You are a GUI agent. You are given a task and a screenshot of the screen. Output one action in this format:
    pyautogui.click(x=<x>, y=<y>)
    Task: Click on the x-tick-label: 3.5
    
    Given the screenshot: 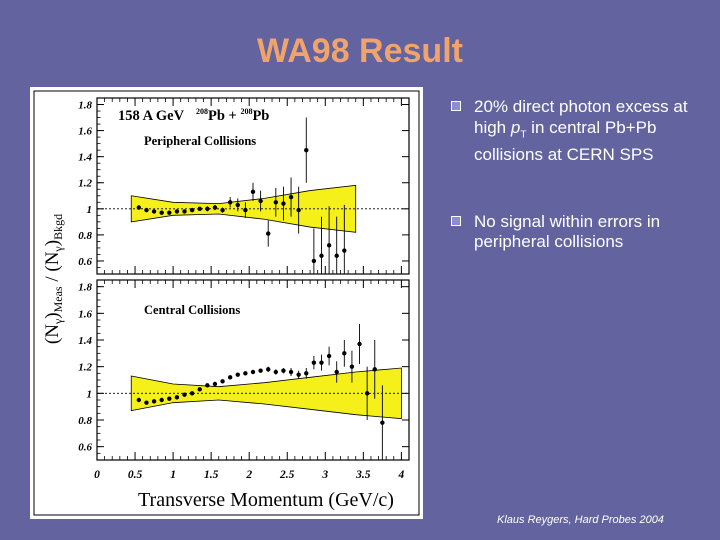 What is the action you would take?
    pyautogui.click(x=363, y=475)
    